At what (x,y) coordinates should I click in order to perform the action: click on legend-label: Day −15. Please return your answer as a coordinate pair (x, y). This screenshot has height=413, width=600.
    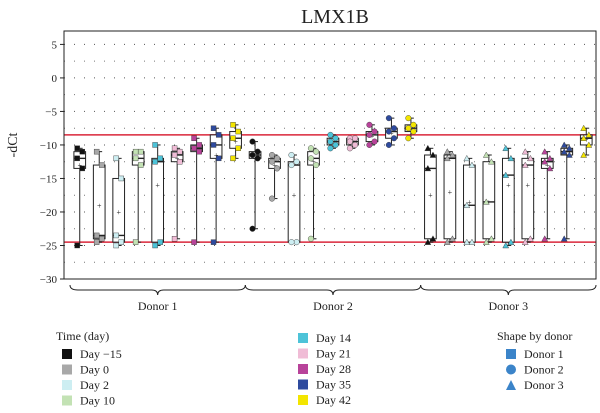
    Looking at the image, I should click on (101, 354).